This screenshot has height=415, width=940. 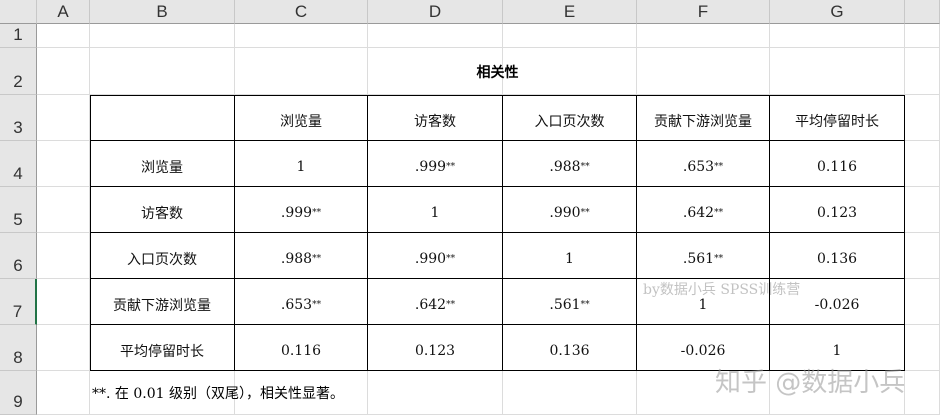 What do you see at coordinates (703, 12) in the screenshot?
I see `column-header: F` at bounding box center [703, 12].